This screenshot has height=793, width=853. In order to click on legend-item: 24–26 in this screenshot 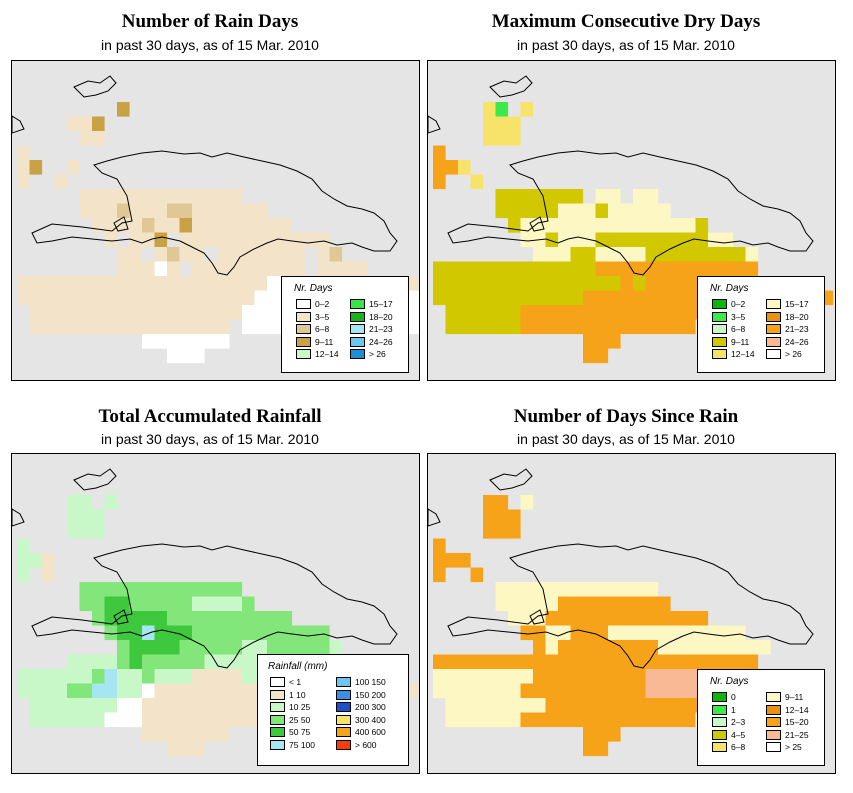, I will do `click(800, 342)`.